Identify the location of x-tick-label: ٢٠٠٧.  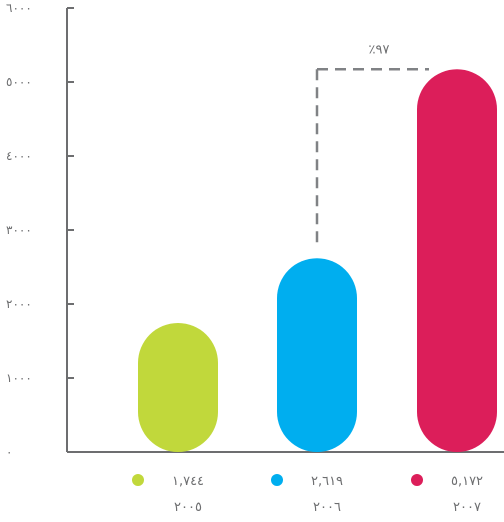
(467, 507).